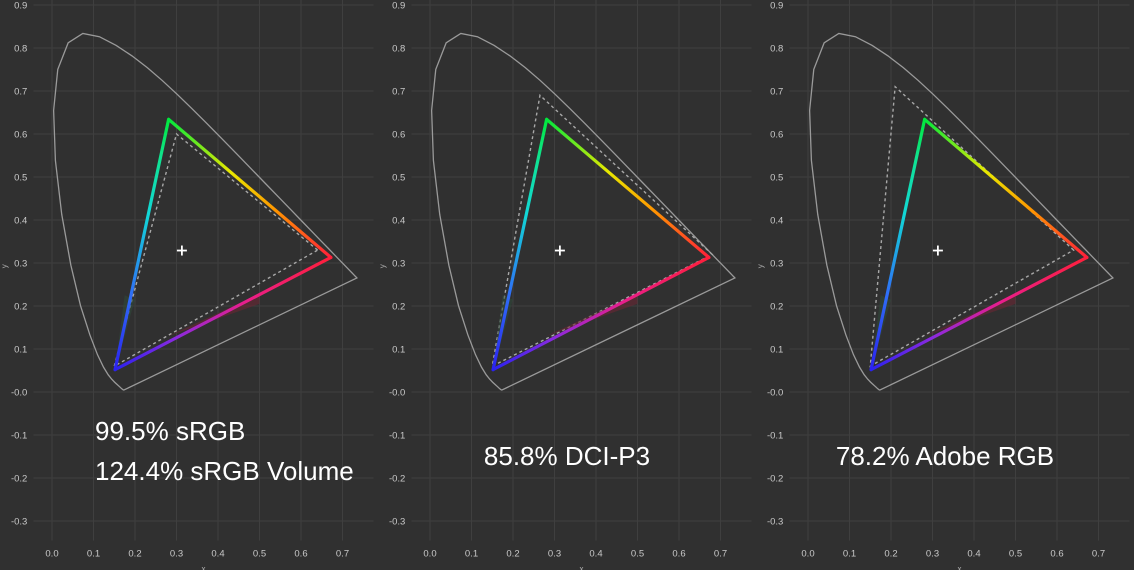 The height and width of the screenshot is (570, 1134). I want to click on annotation-0-1: 124.4% sRGB Volume, so click(224, 471).